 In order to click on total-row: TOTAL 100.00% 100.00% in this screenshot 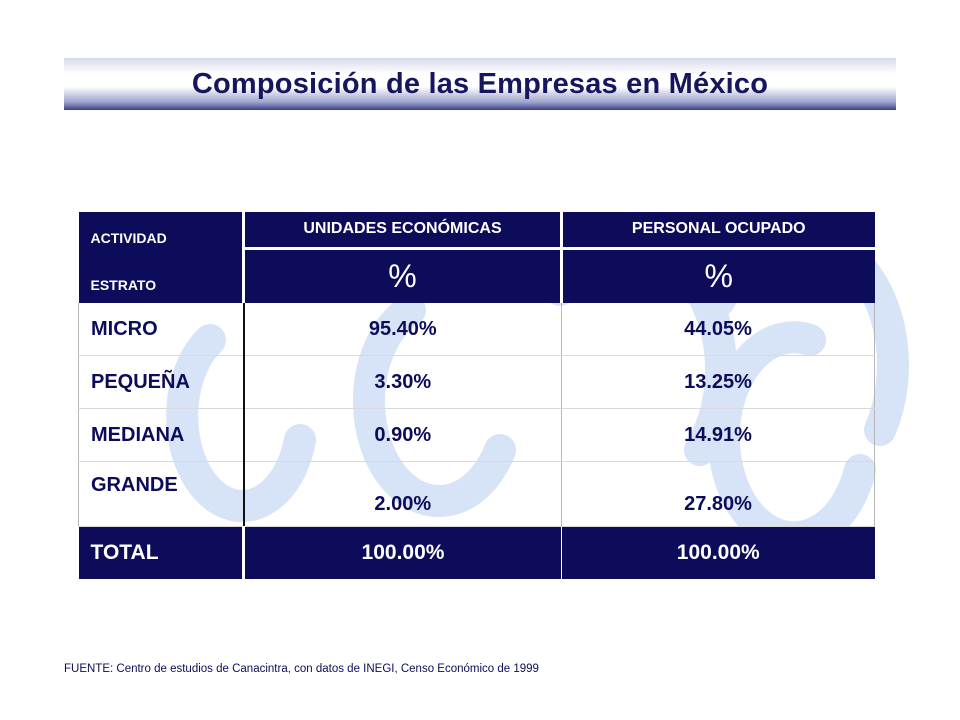, I will do `click(476, 552)`.